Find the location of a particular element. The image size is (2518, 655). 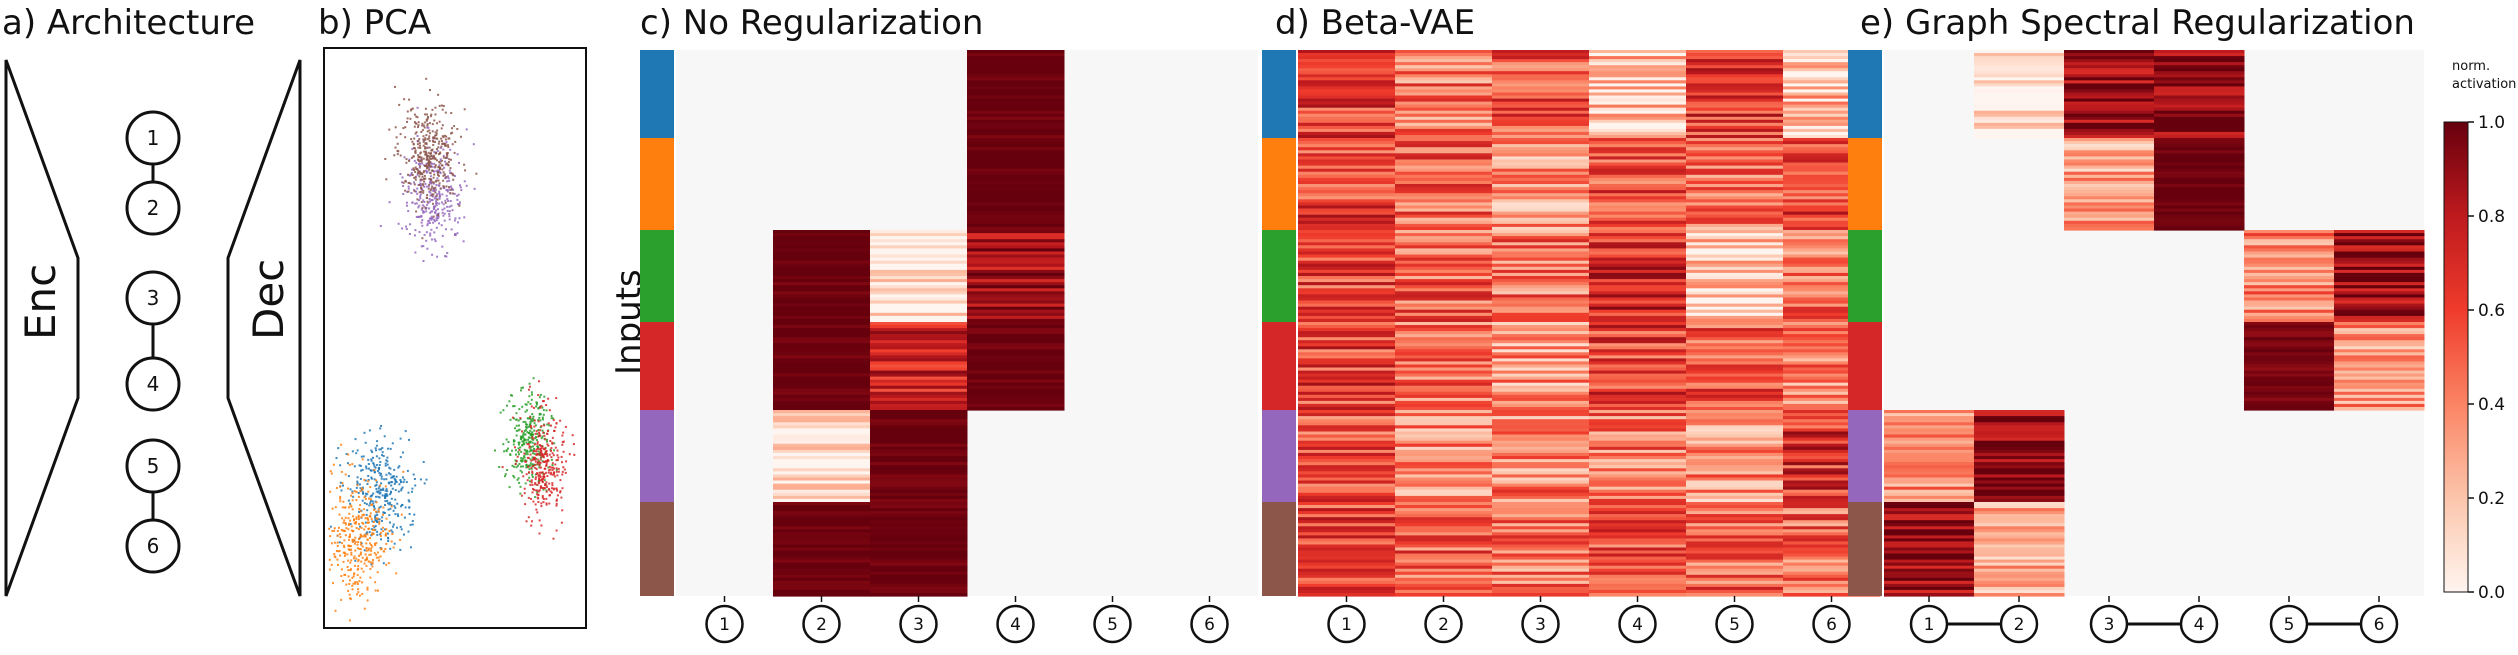

panel-a-title: a) Architecture is located at coordinates (128, 23).